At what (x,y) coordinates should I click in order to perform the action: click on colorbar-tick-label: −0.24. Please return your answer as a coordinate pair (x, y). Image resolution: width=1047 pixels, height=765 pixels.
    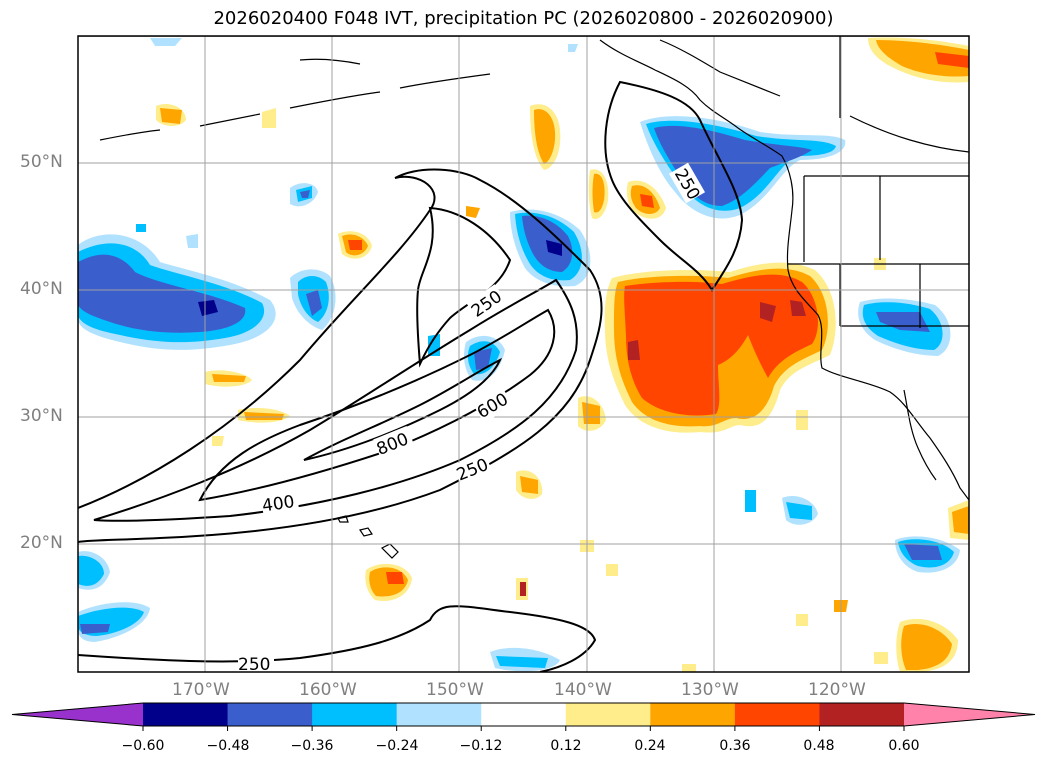
    Looking at the image, I should click on (397, 746).